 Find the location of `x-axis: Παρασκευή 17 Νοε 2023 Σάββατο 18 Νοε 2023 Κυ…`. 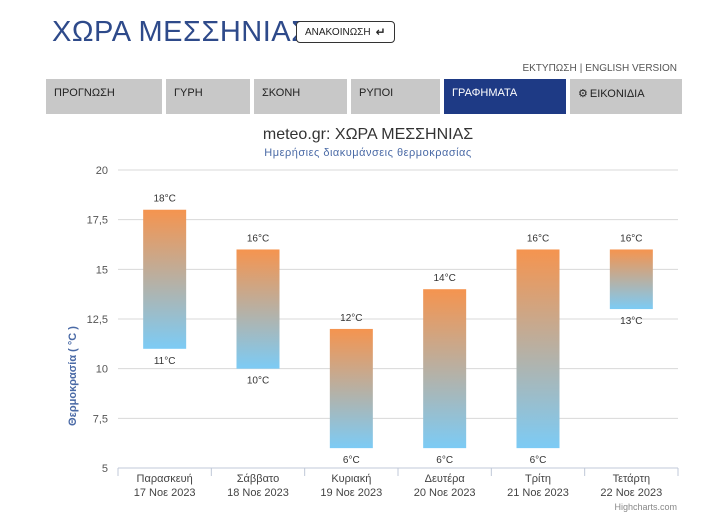

x-axis: Παρασκευή 17 Νοε 2023 Σάββατο 18 Νοε 2023 Κυ… is located at coordinates (398, 483).